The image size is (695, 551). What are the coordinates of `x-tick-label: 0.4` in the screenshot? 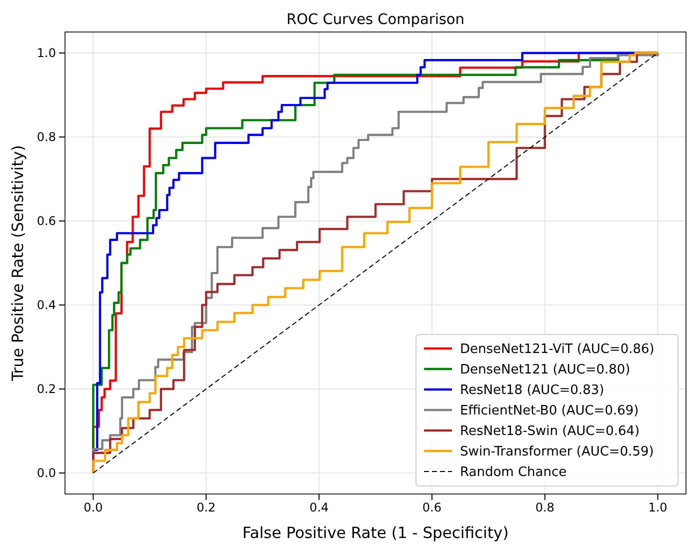 It's located at (319, 507).